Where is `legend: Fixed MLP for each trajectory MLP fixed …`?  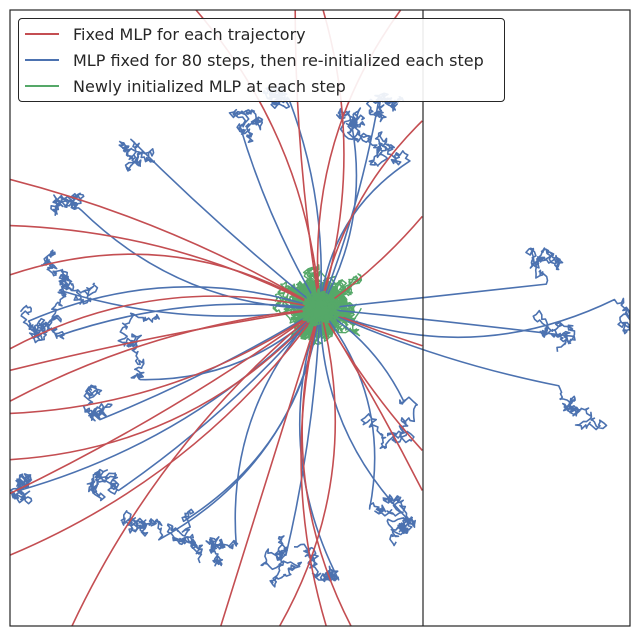 legend: Fixed MLP for each trajectory MLP fixed … is located at coordinates (261, 60).